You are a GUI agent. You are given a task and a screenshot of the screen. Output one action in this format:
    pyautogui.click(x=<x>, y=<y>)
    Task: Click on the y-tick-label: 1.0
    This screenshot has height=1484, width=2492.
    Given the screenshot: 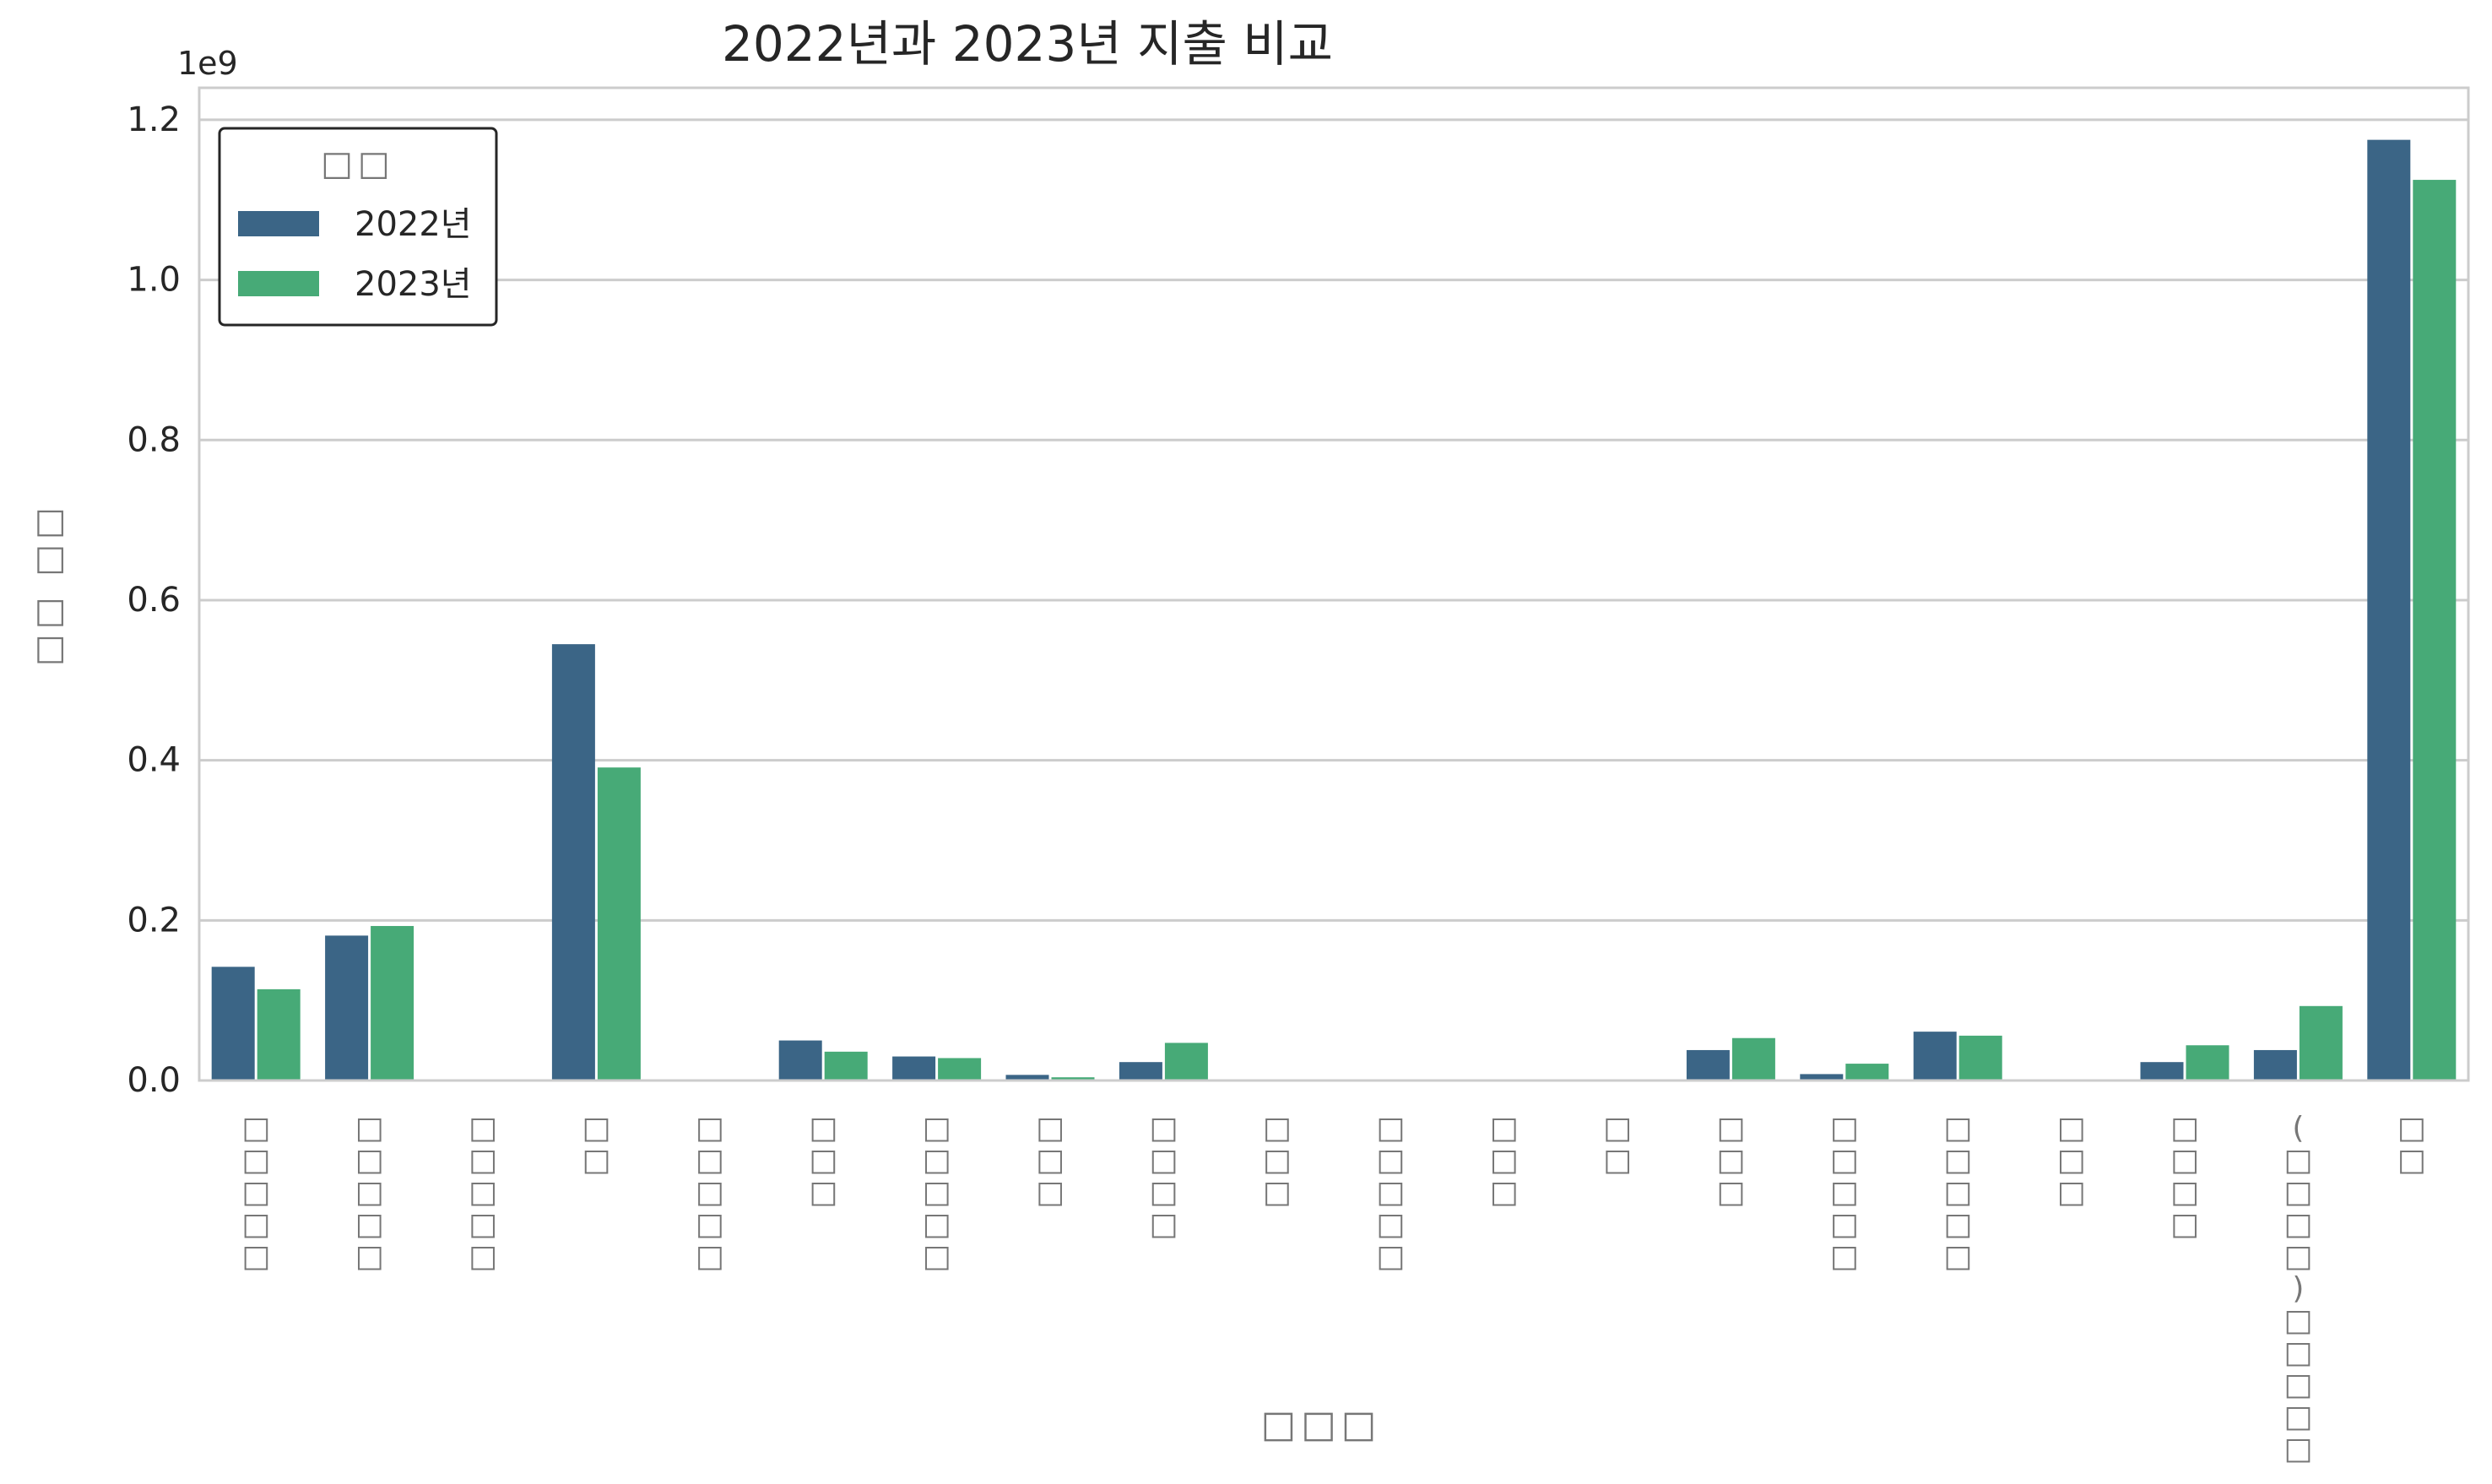 What is the action you would take?
    pyautogui.click(x=154, y=280)
    